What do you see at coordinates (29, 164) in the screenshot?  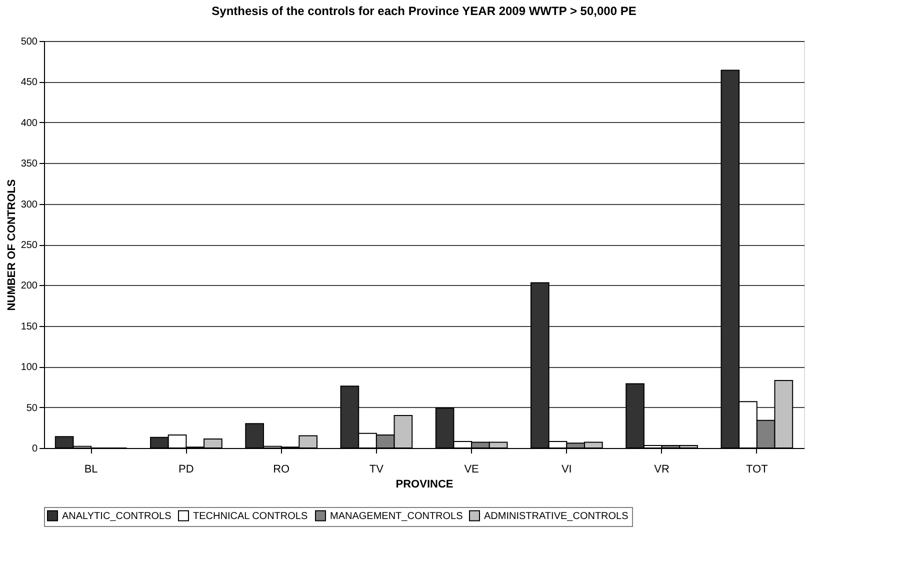 I see `y-tick-label: 350` at bounding box center [29, 164].